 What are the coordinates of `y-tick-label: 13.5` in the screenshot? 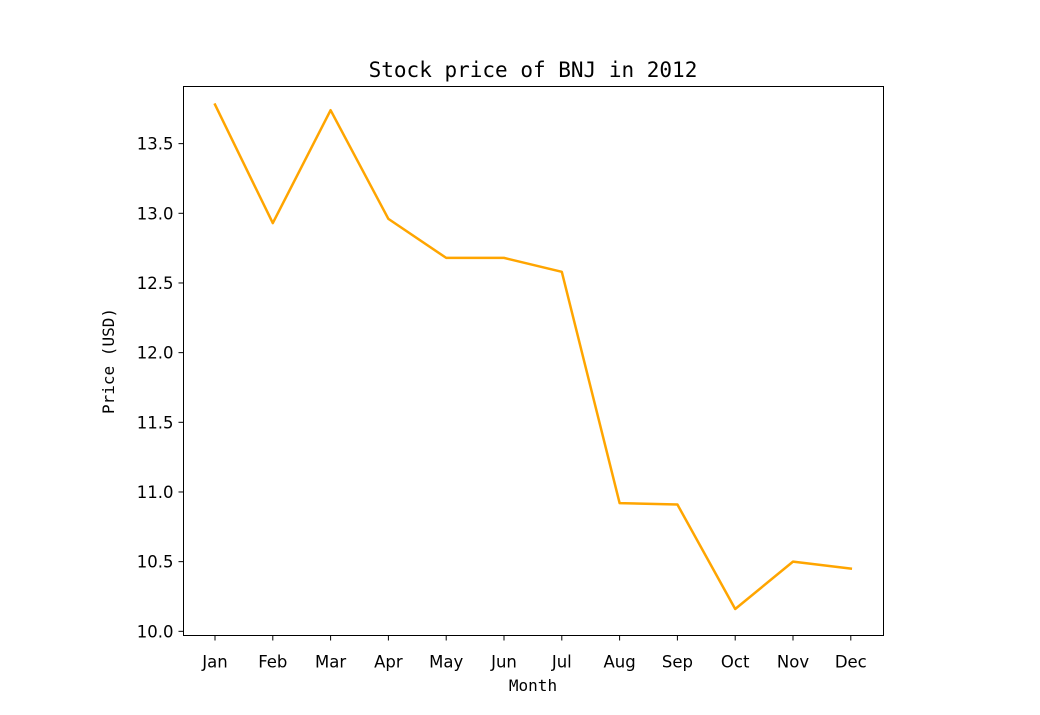 It's located at (155, 144).